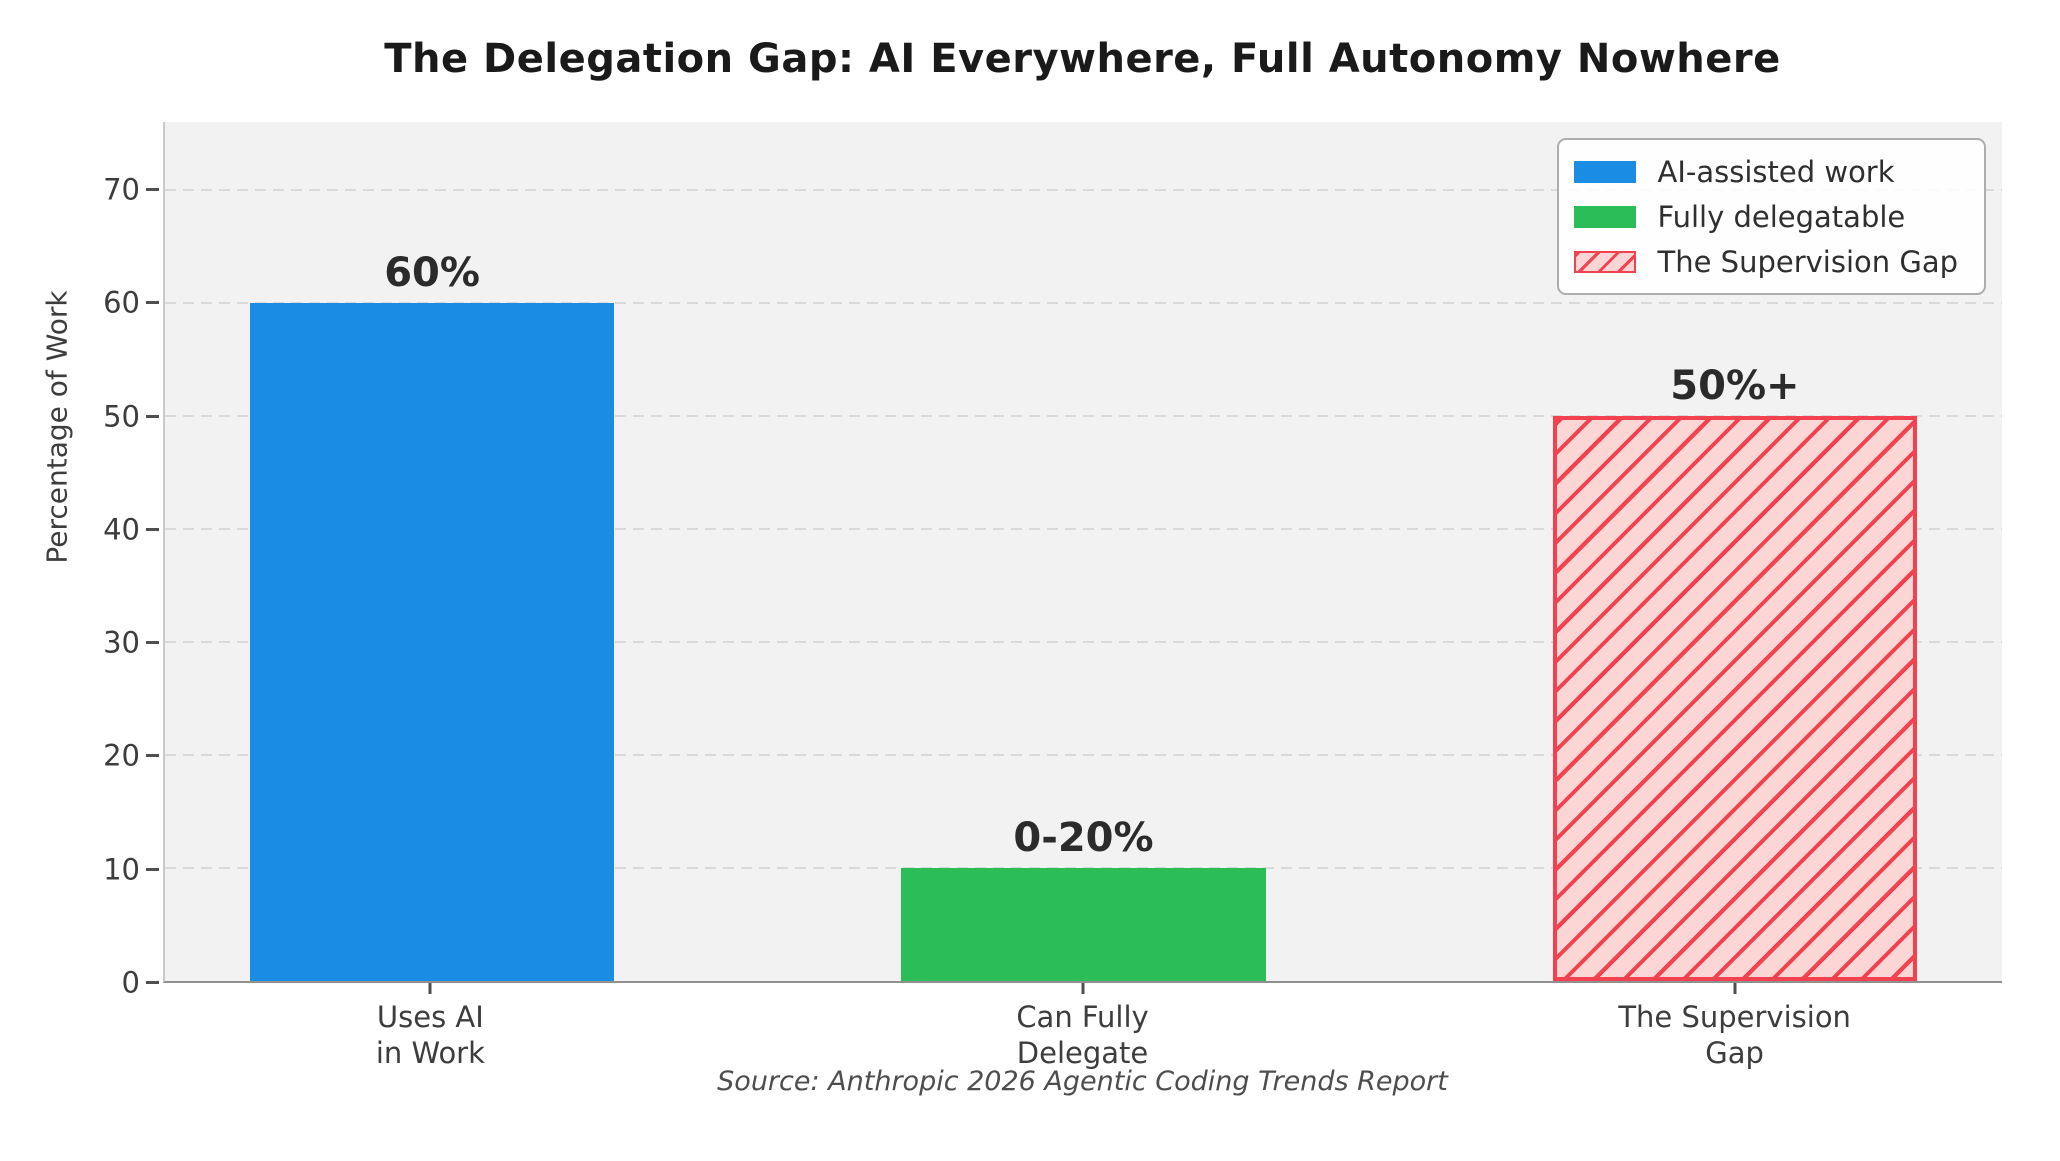 This screenshot has height=1161, width=2060. What do you see at coordinates (121, 189) in the screenshot?
I see `y-tick-label-70: 70` at bounding box center [121, 189].